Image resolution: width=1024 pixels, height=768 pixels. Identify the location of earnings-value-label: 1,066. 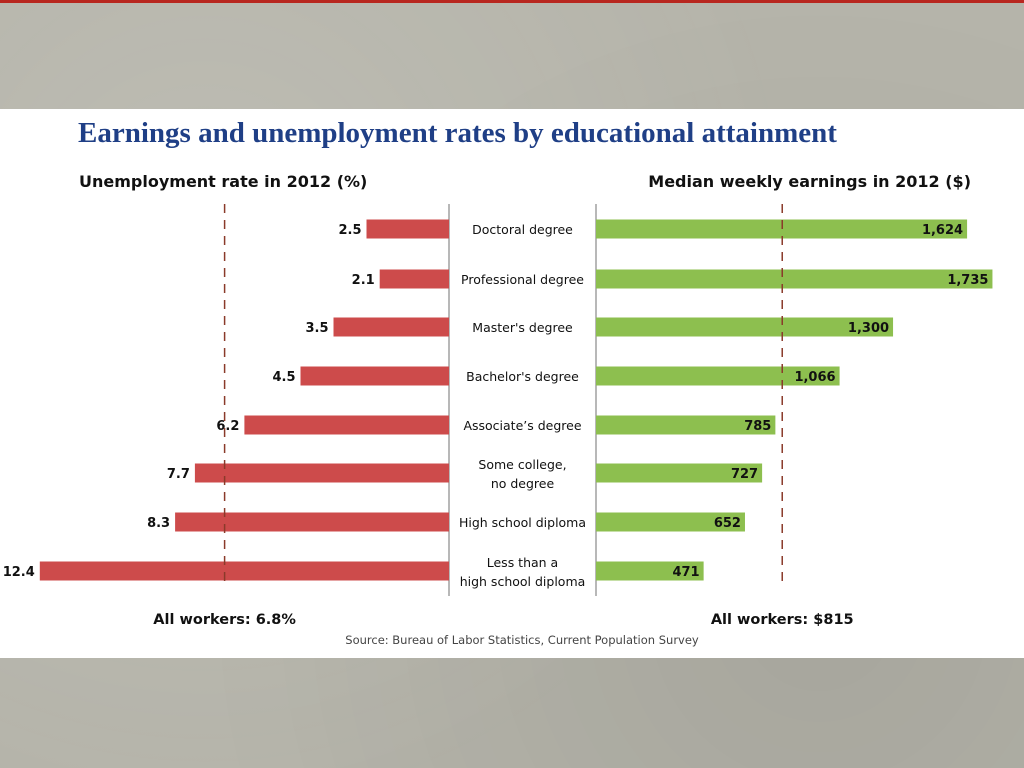
(814, 377).